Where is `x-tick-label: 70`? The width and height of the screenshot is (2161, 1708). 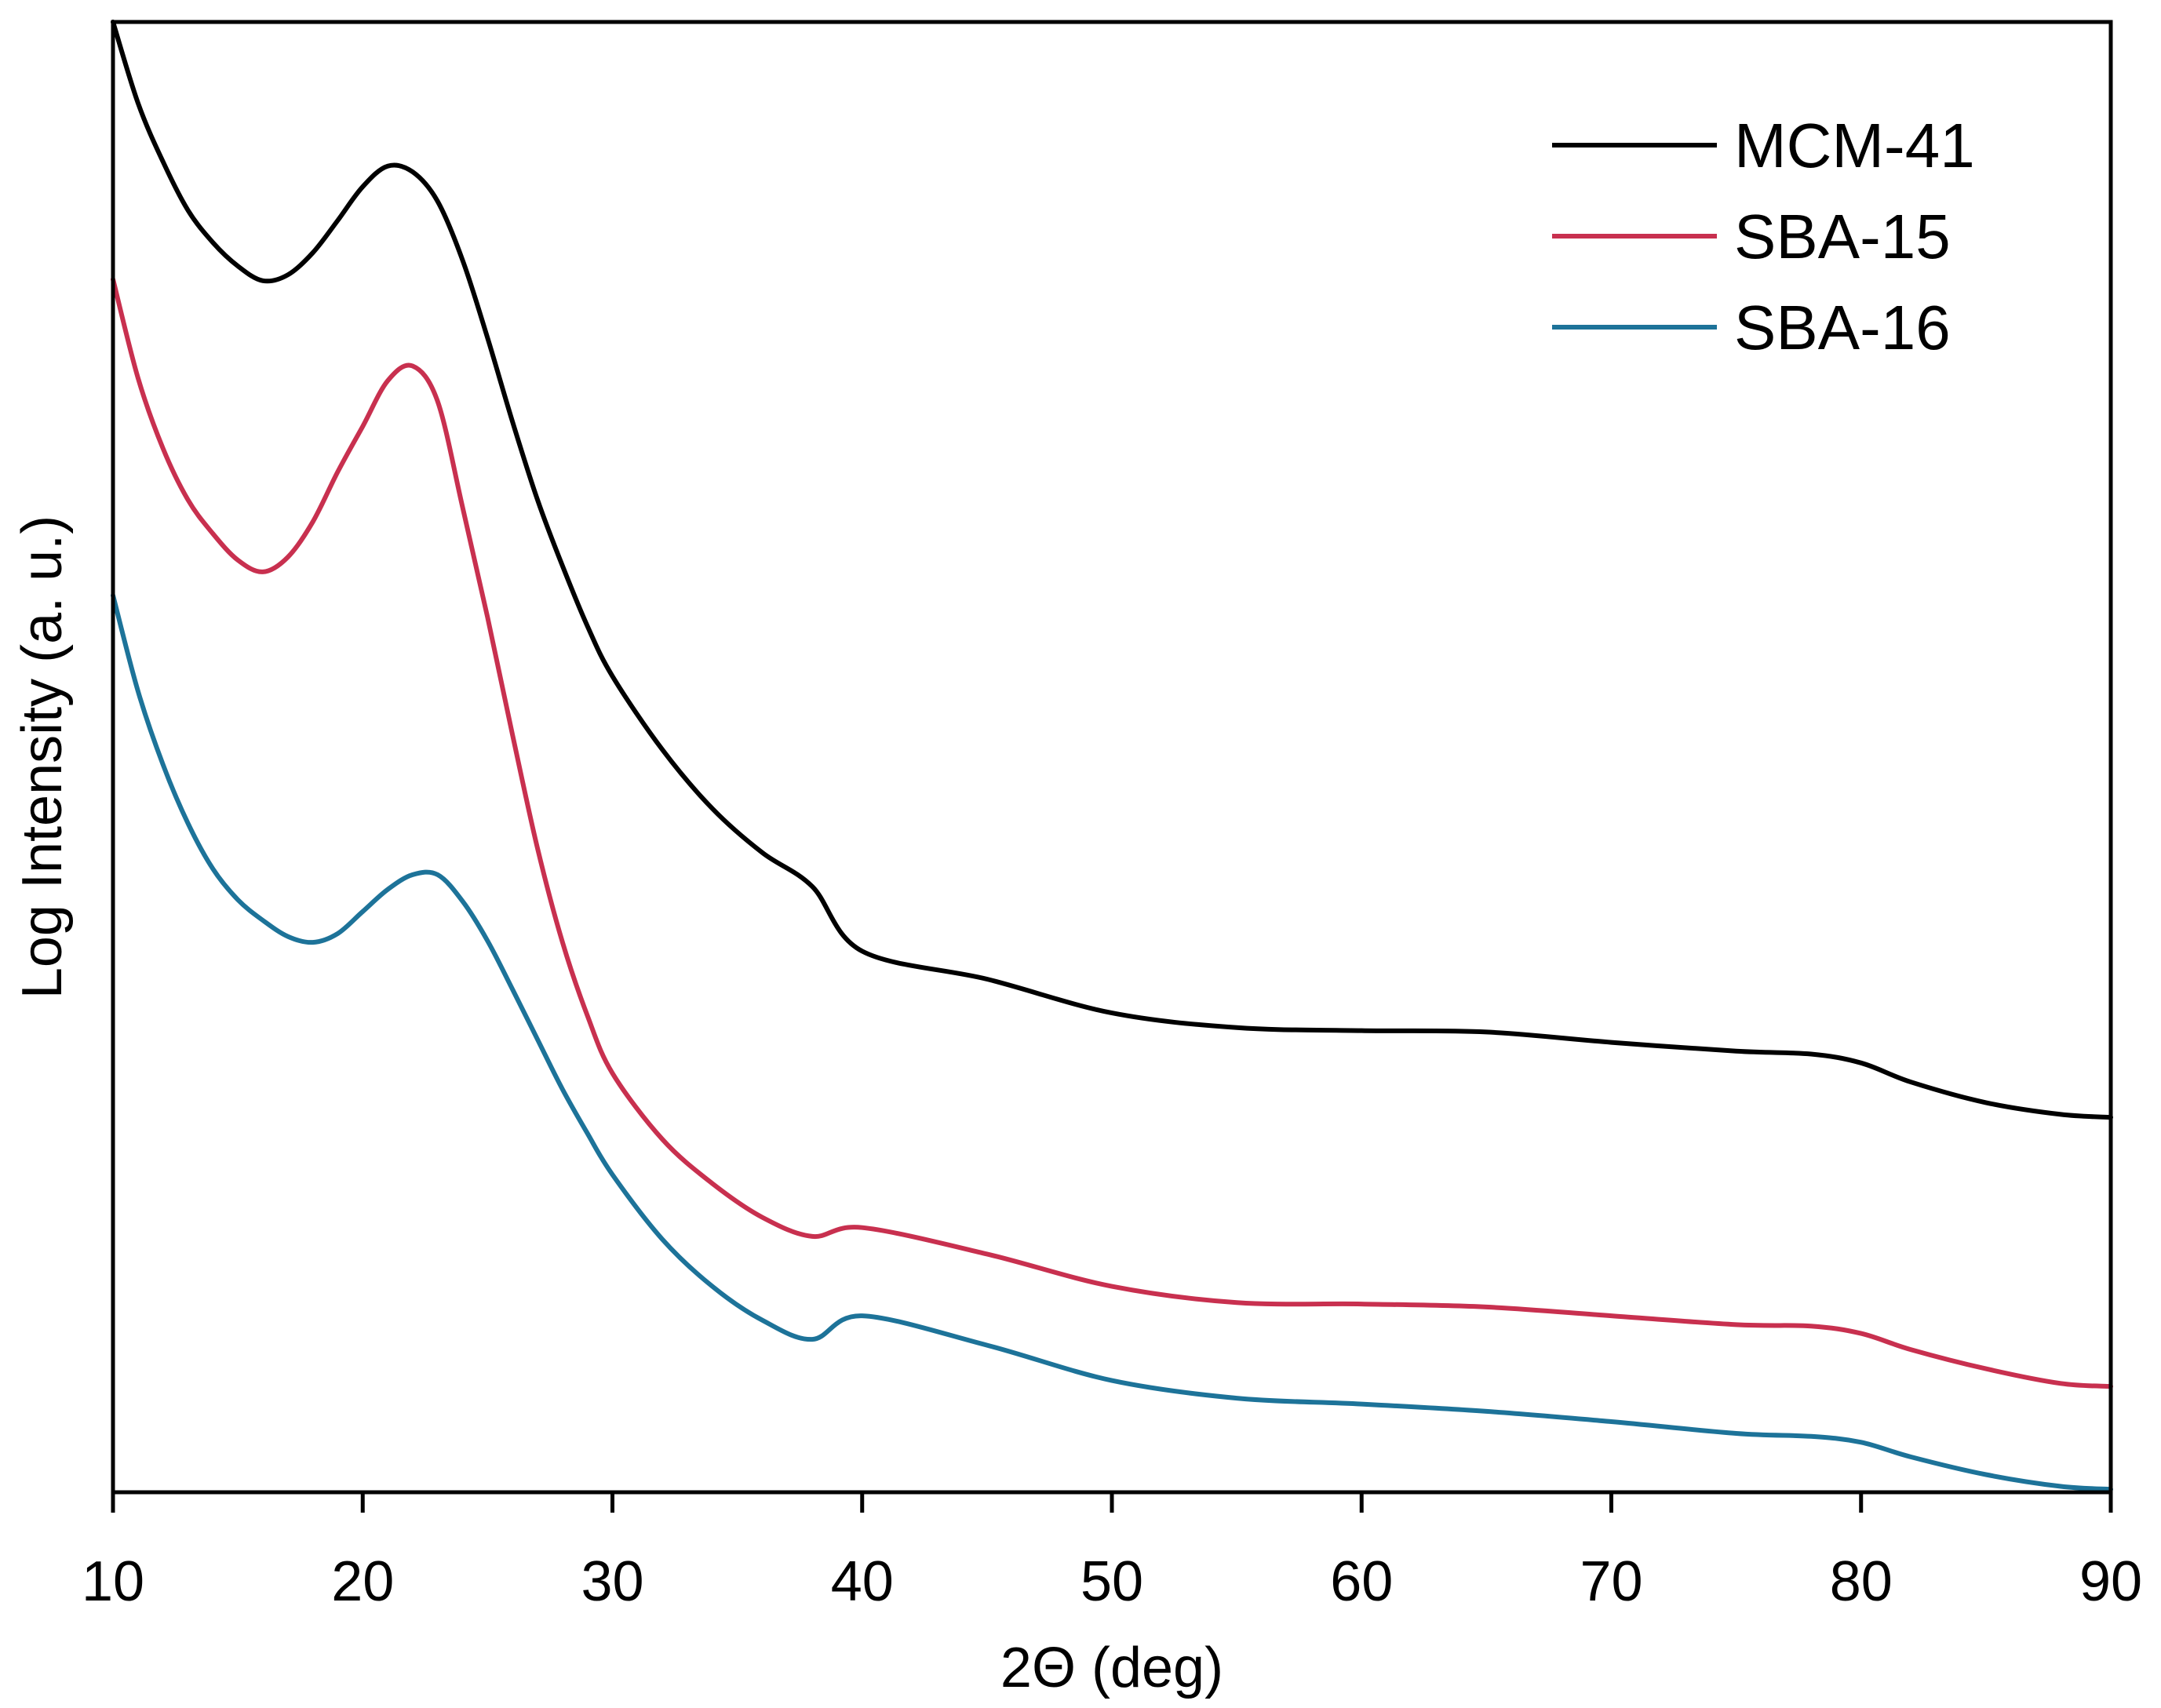
x-tick-label: 70 is located at coordinates (1611, 1581).